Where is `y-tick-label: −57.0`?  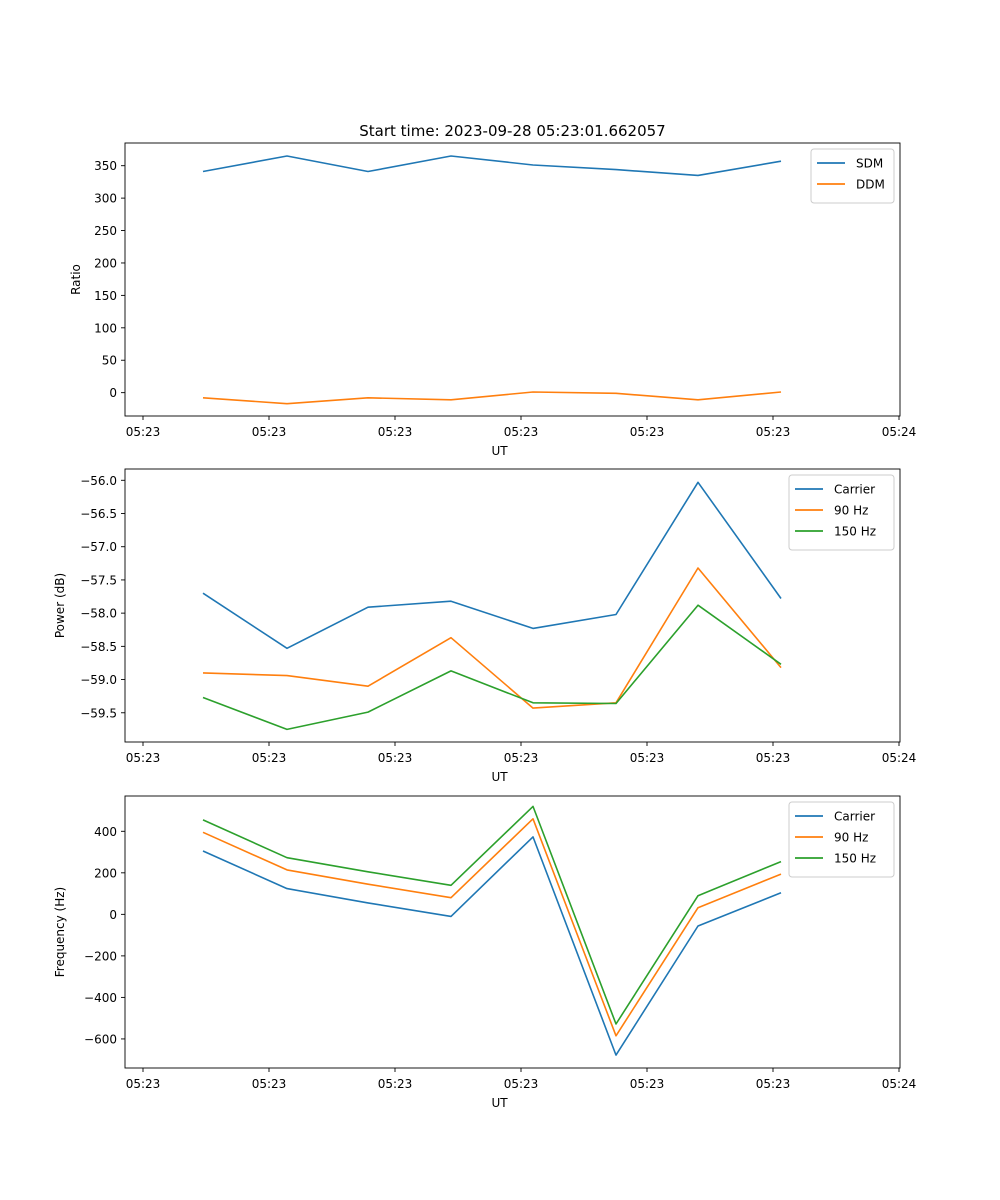 y-tick-label: −57.0 is located at coordinates (98, 547).